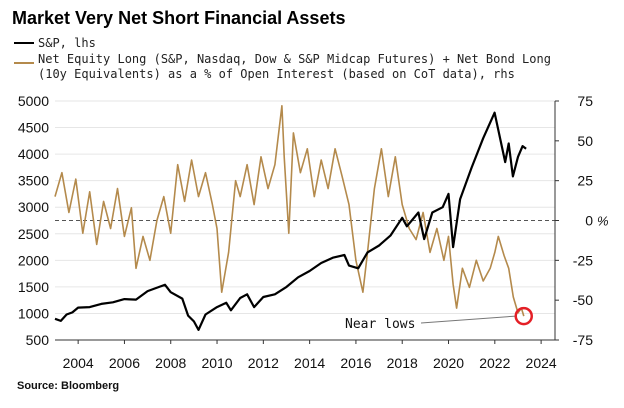 This screenshot has width=624, height=408. What do you see at coordinates (589, 221) in the screenshot?
I see `y-right-tick-label: 0` at bounding box center [589, 221].